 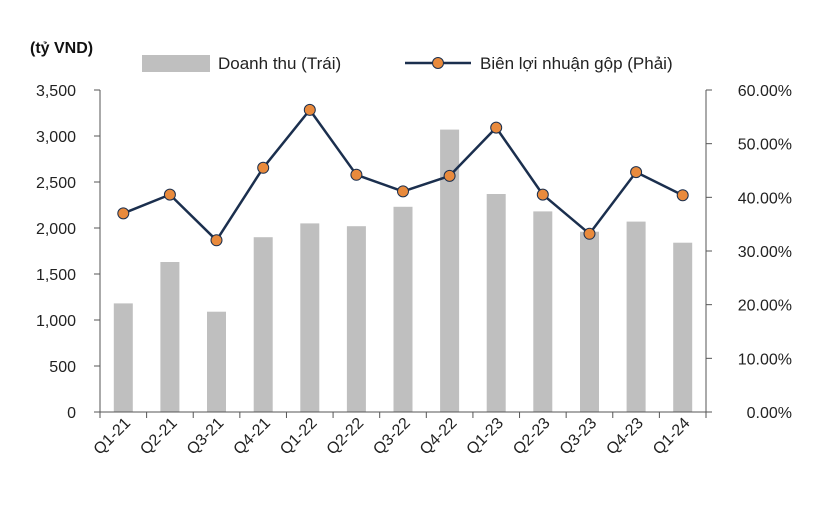 What do you see at coordinates (56, 229) in the screenshot?
I see `left-tick-label: 2,000` at bounding box center [56, 229].